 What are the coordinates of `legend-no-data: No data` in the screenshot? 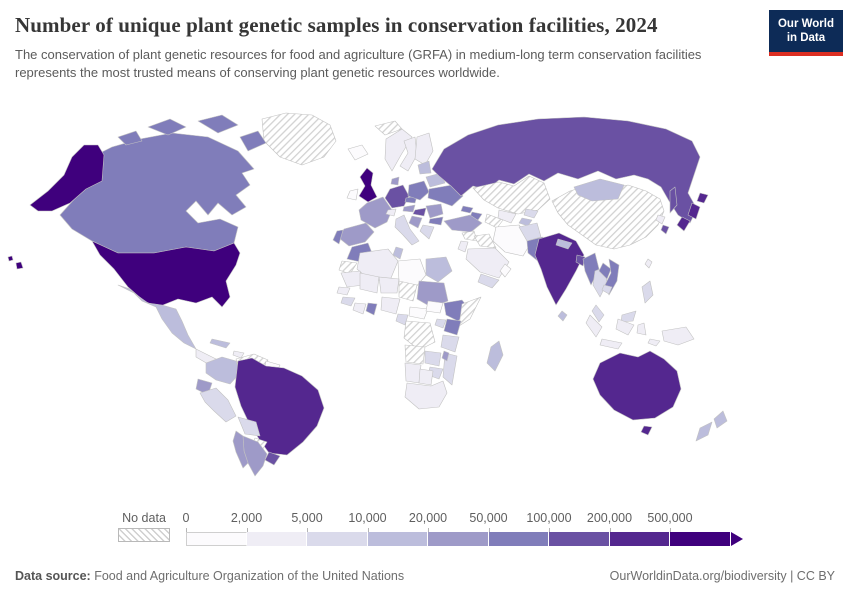 It's located at (144, 526).